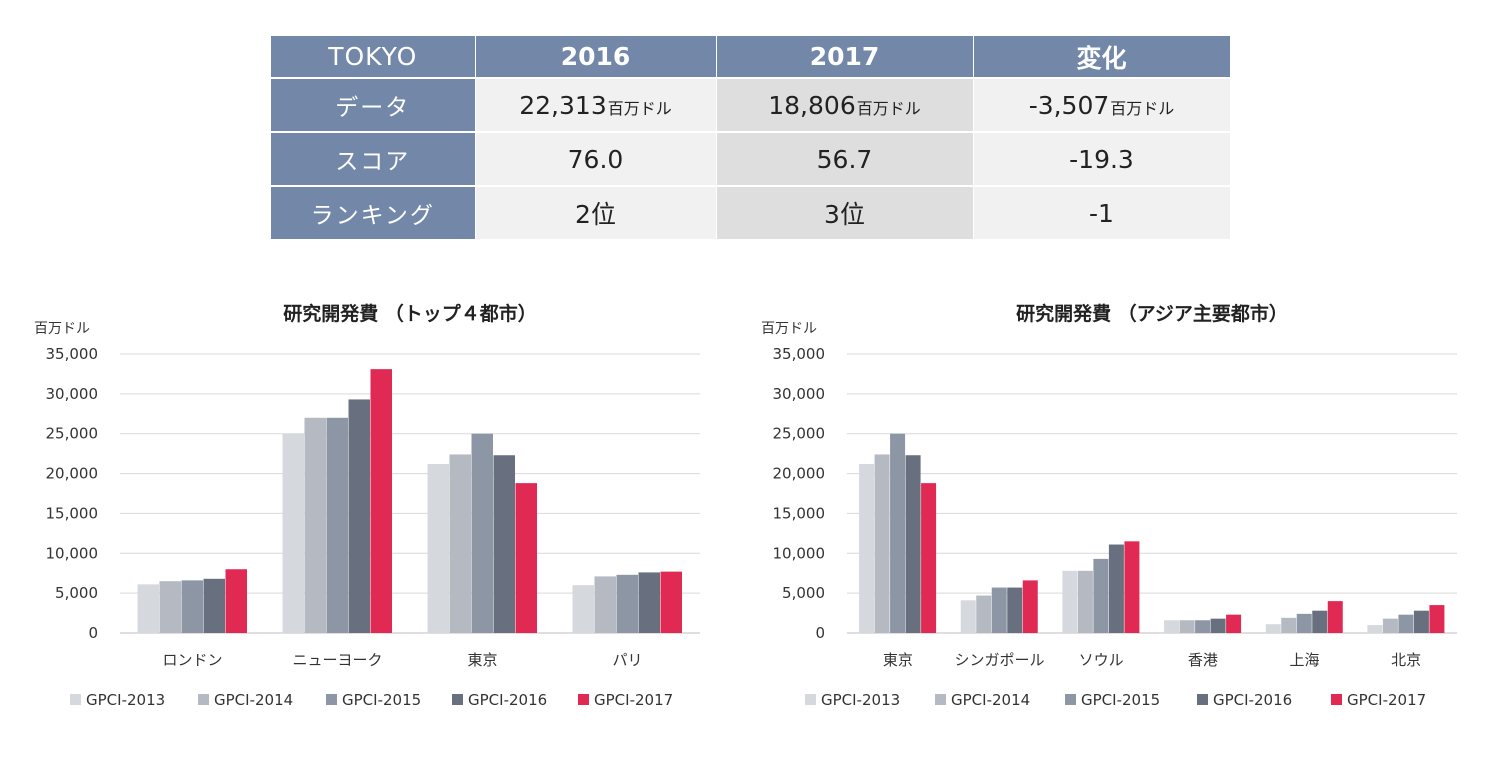  I want to click on table-cell: -3,507百万ドル, so click(1102, 105).